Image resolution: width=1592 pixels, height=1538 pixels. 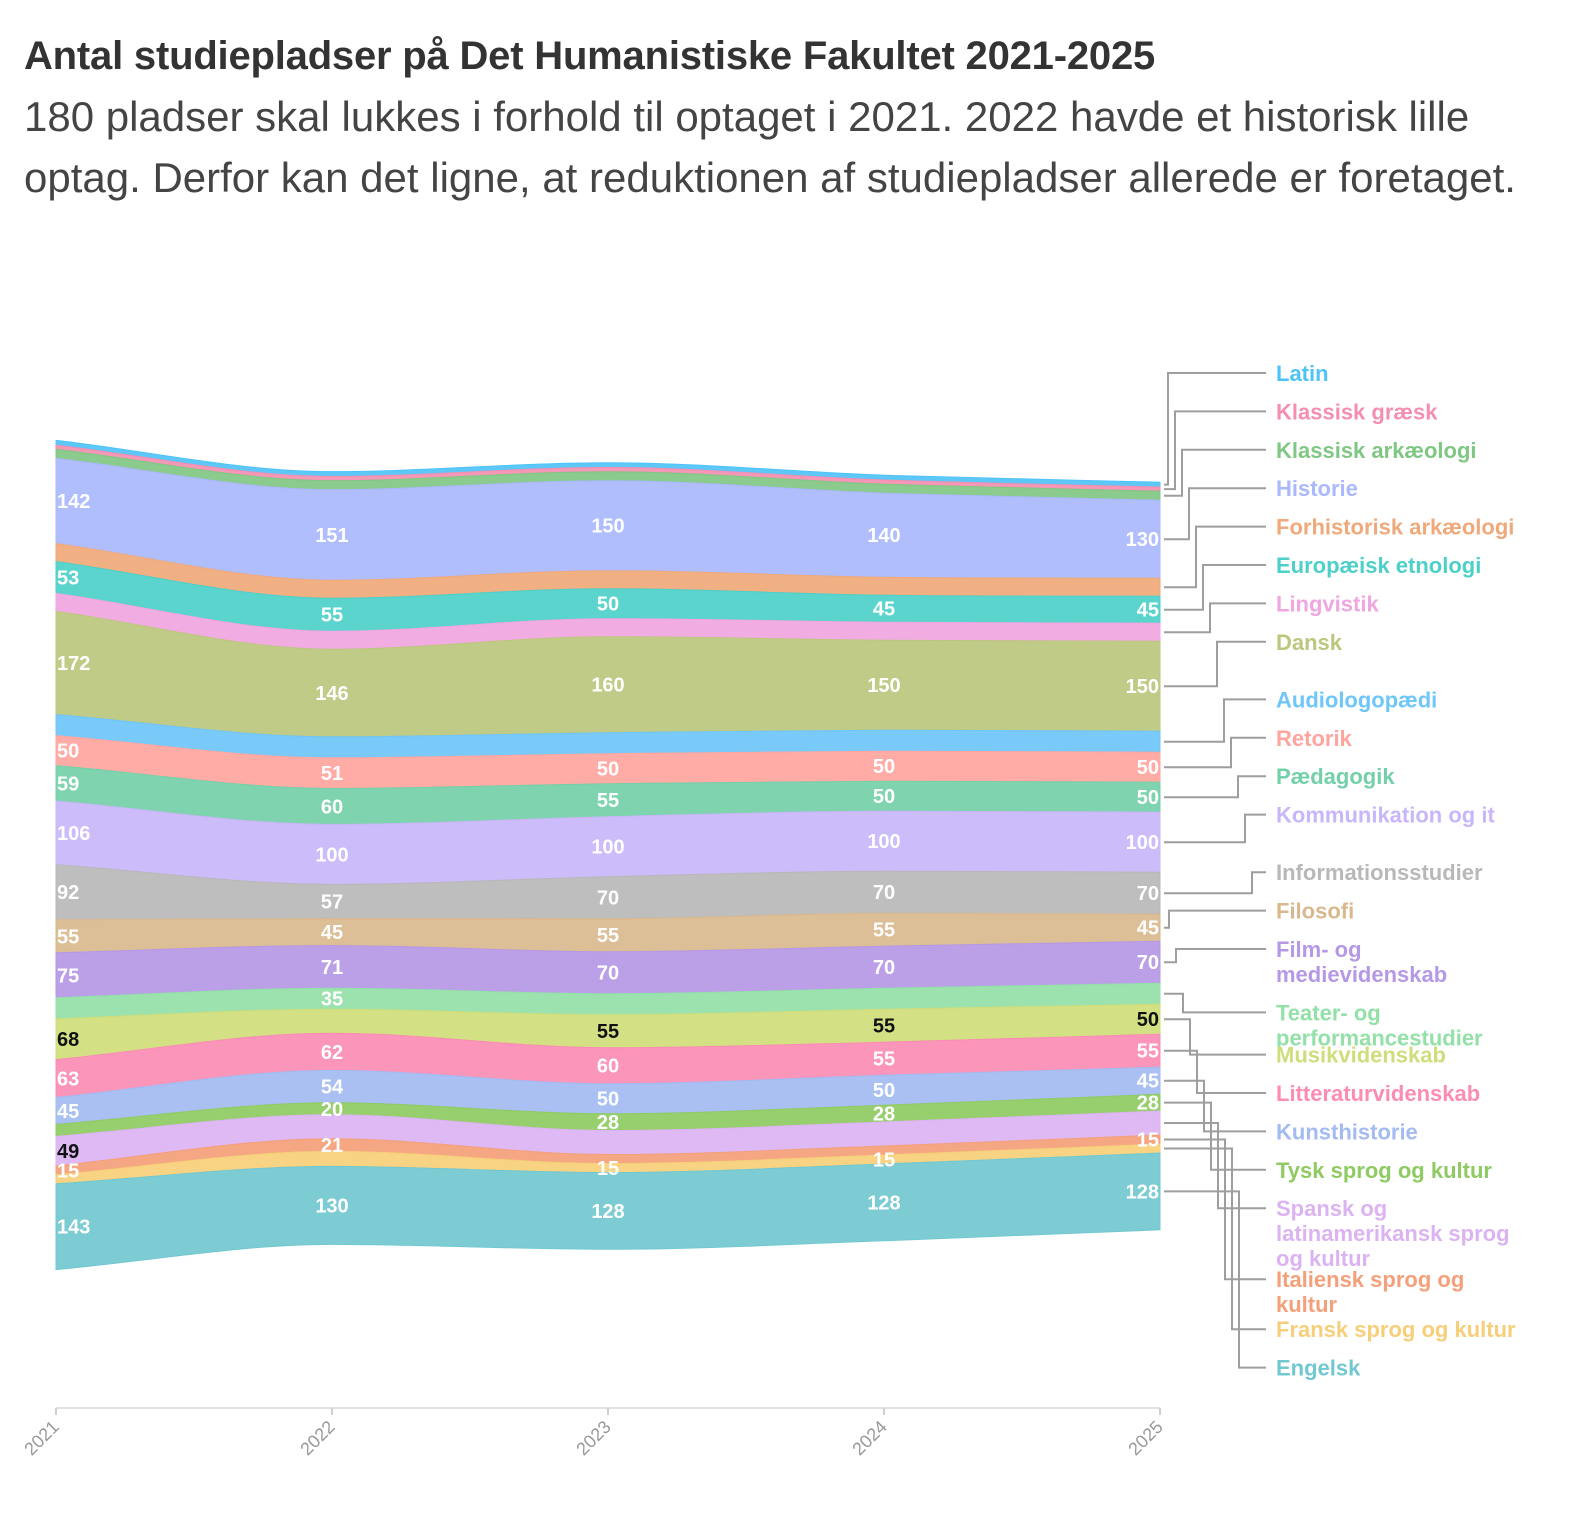 I want to click on value-label-tysk-sprog-og-kultur-2023: 28, so click(x=608, y=1123).